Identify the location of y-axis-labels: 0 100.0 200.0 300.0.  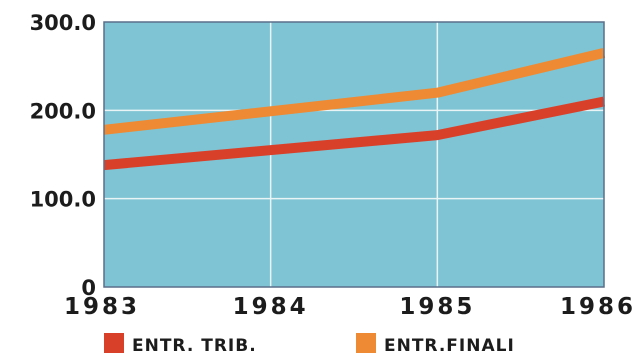
(63, 155).